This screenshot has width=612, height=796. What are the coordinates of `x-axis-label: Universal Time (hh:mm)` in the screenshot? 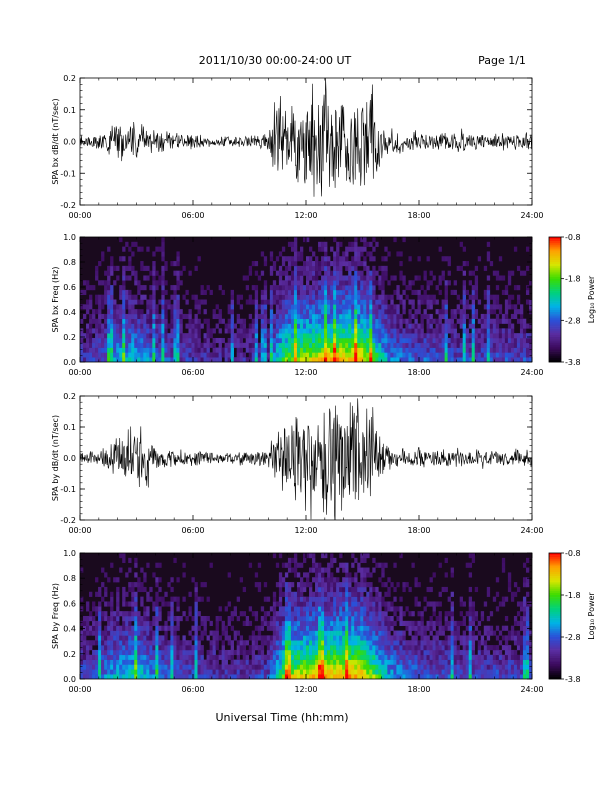 It's located at (282, 717).